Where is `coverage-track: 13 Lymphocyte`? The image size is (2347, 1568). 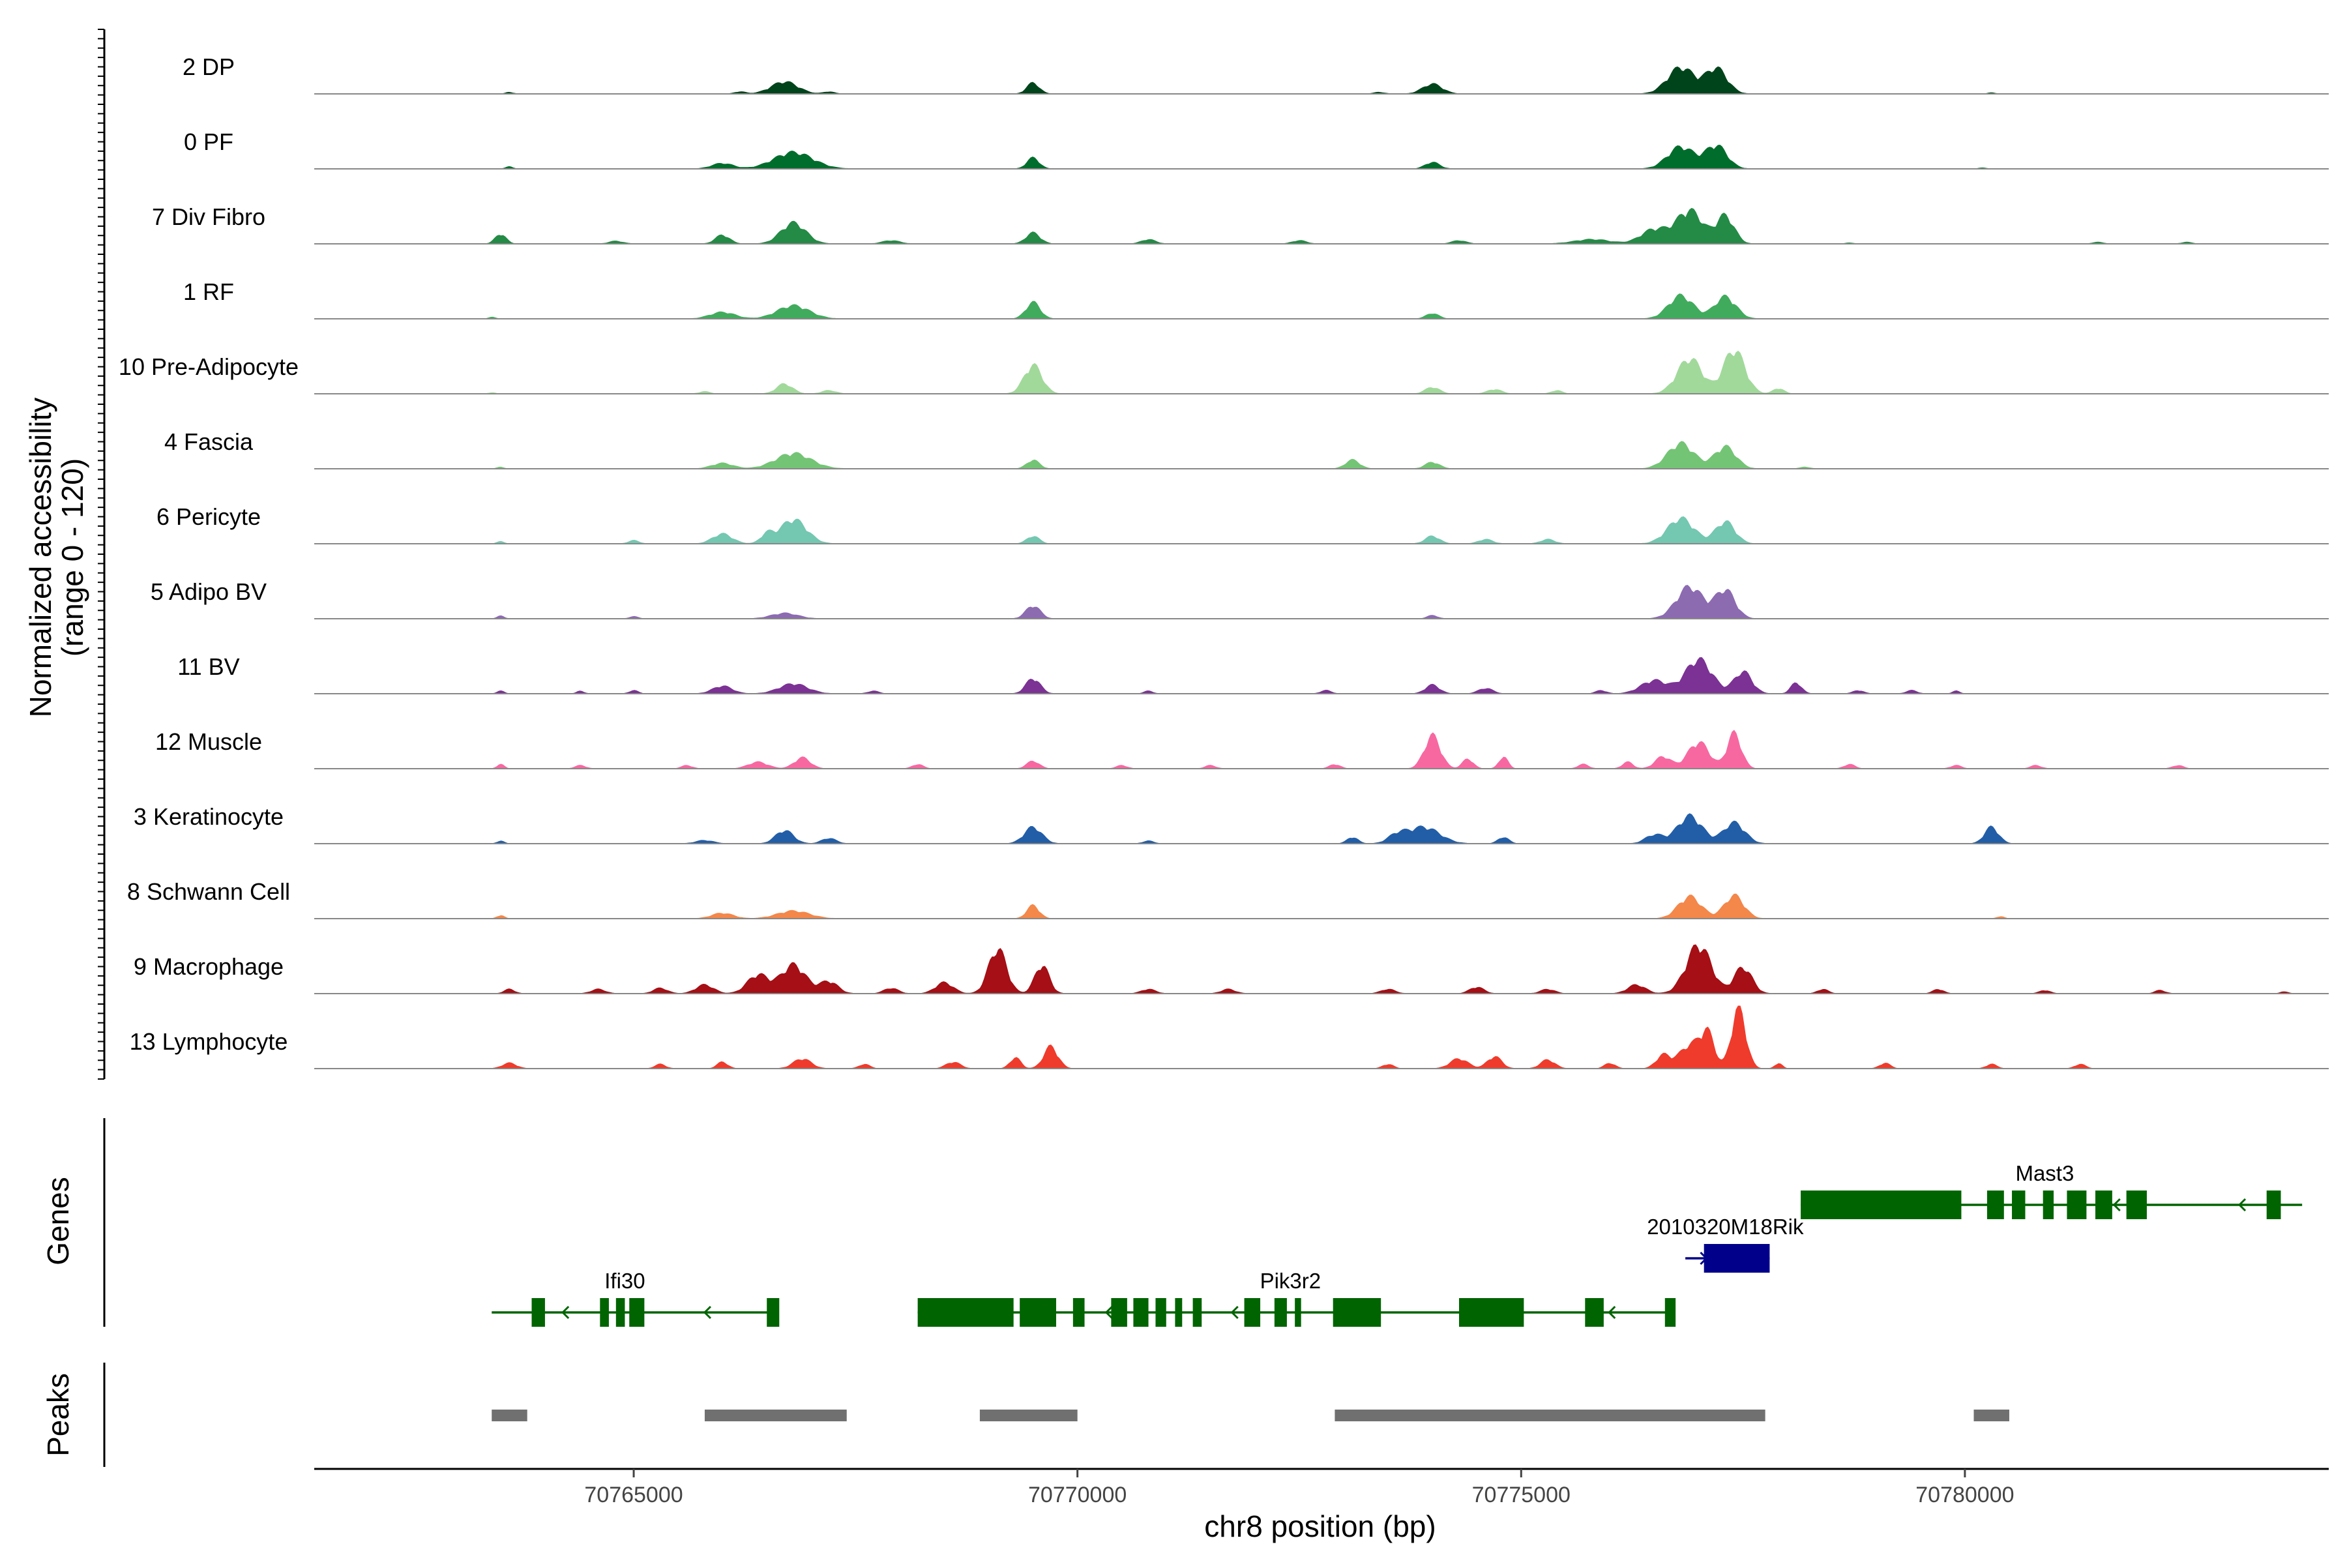
coverage-track: 13 Lymphocyte is located at coordinates (1229, 1037).